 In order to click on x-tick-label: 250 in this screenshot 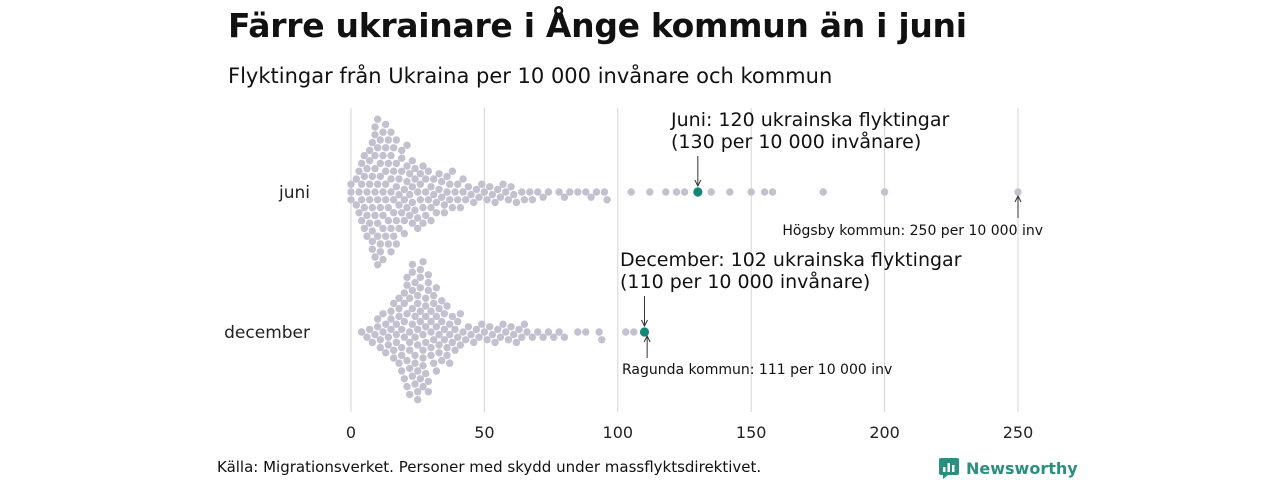, I will do `click(1018, 432)`.